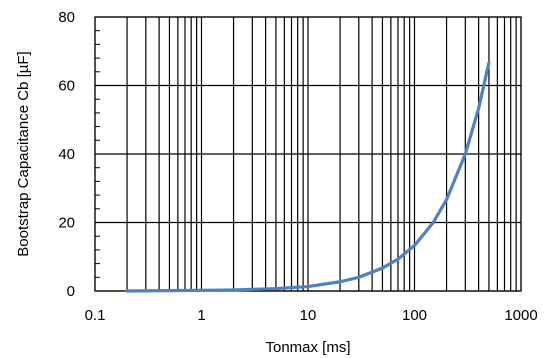 This screenshot has height=358, width=552. What do you see at coordinates (97, 154) in the screenshot?
I see `y-minor-ticks` at bounding box center [97, 154].